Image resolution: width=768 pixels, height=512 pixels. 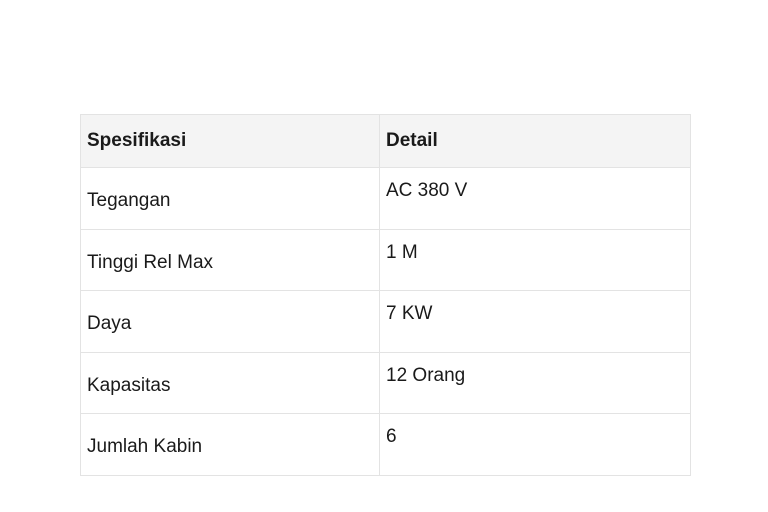 What do you see at coordinates (535, 141) in the screenshot?
I see `header-detail: Detail` at bounding box center [535, 141].